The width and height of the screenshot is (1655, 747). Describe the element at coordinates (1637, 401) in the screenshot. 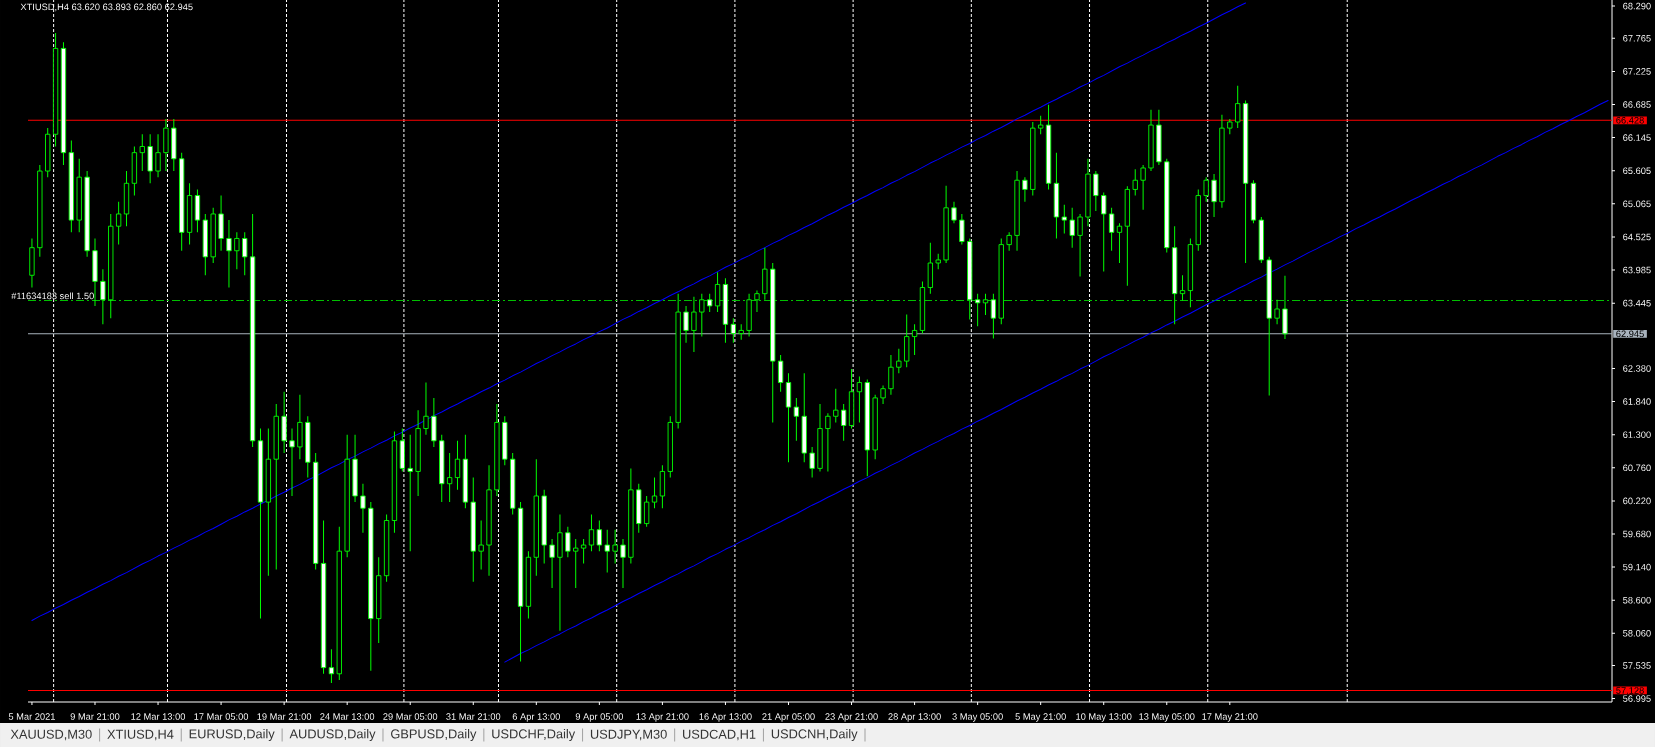

I see `y-tick-label: 61.840` at that location.